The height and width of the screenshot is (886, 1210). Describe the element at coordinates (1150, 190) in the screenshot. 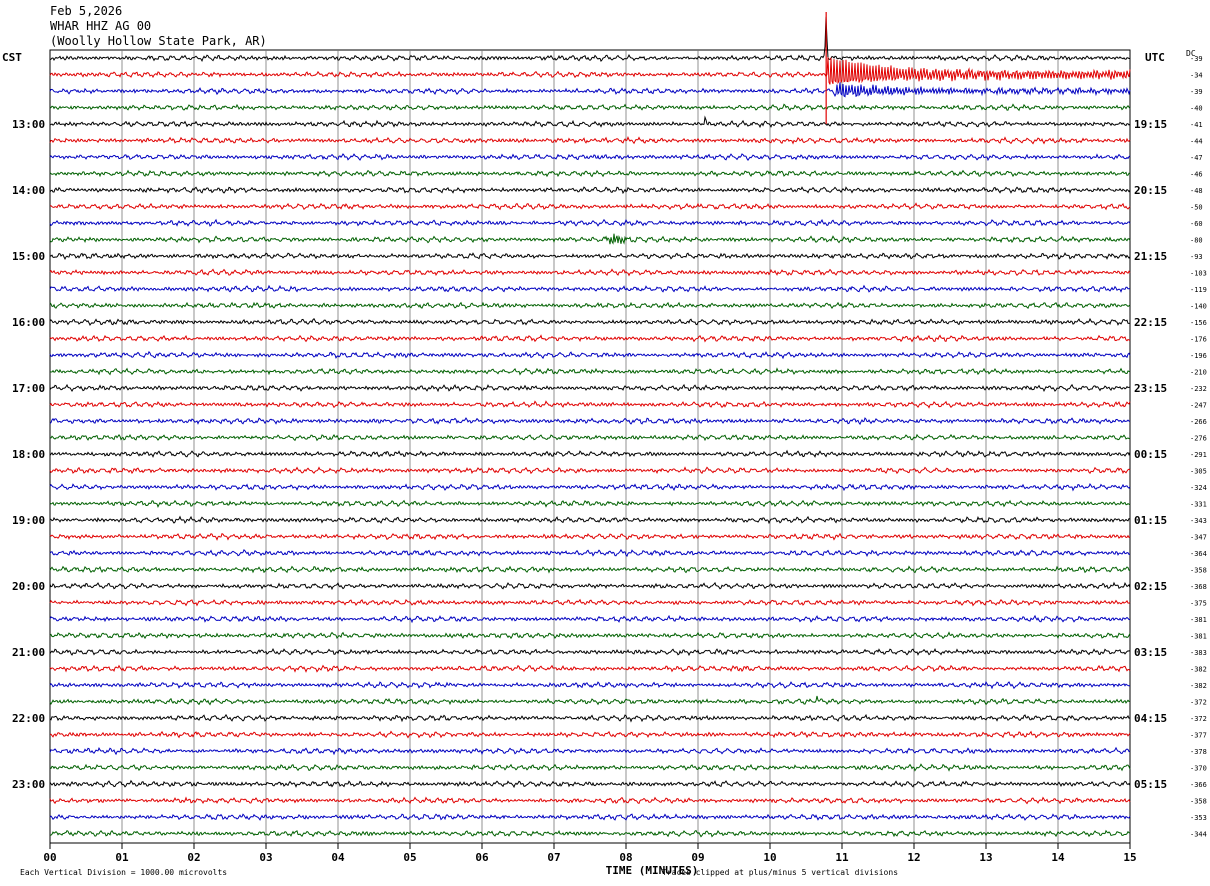

I see `right-hour-label: 20:15` at that location.